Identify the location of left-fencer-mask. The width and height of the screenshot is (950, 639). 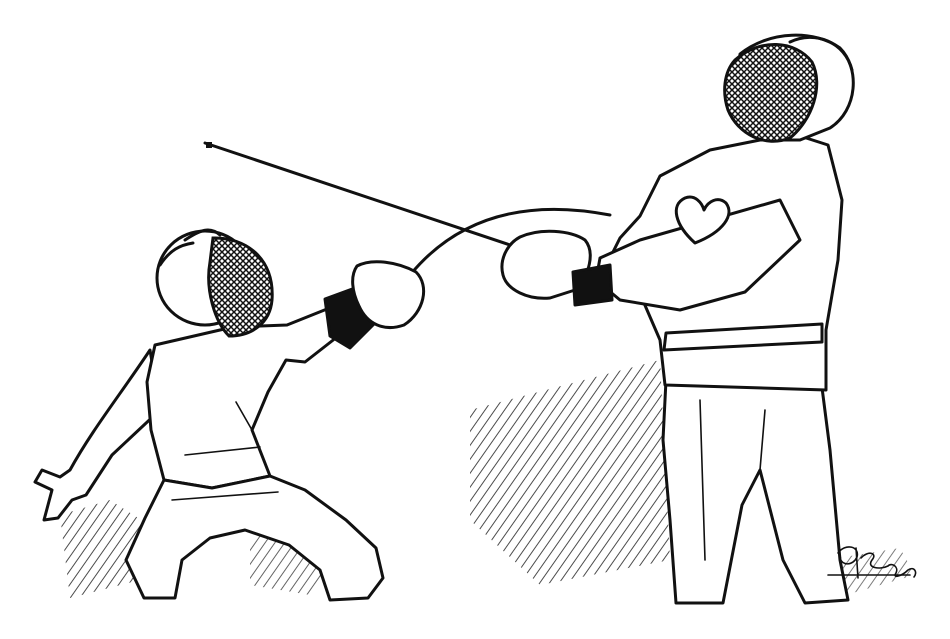
(240, 287).